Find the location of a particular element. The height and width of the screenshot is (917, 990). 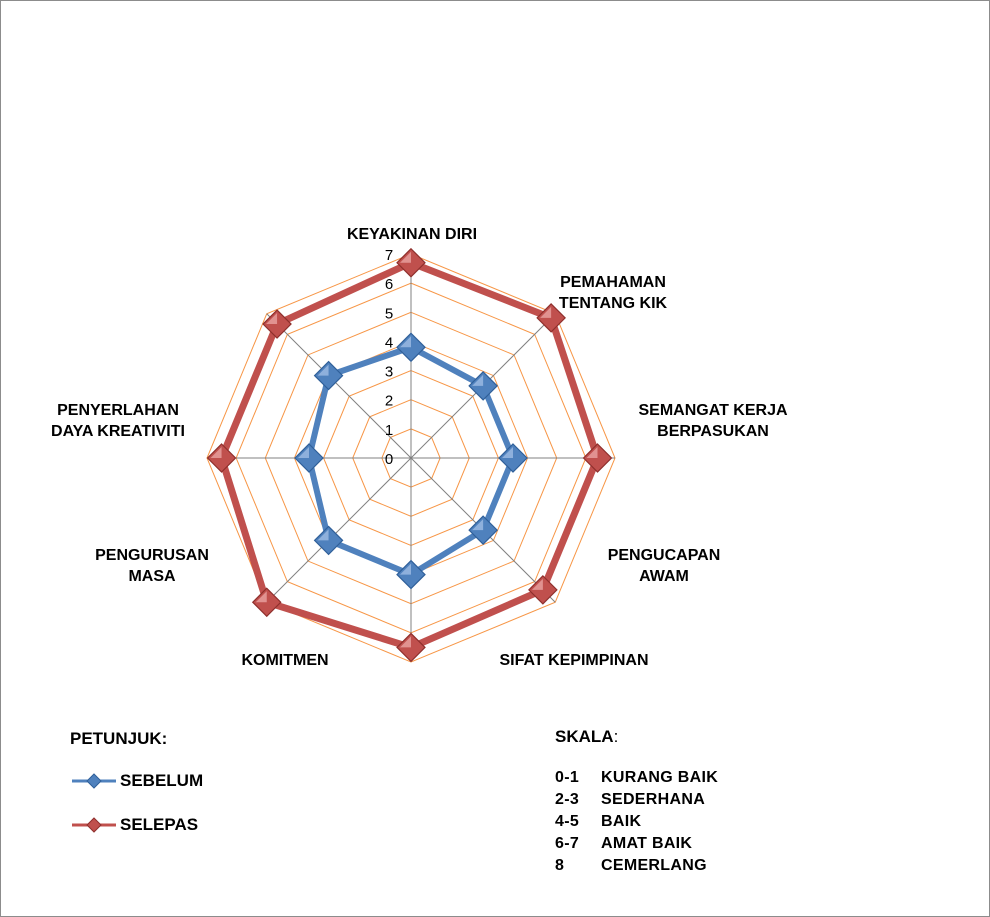

axis-label: PEMAHAMAN is located at coordinates (613, 282).